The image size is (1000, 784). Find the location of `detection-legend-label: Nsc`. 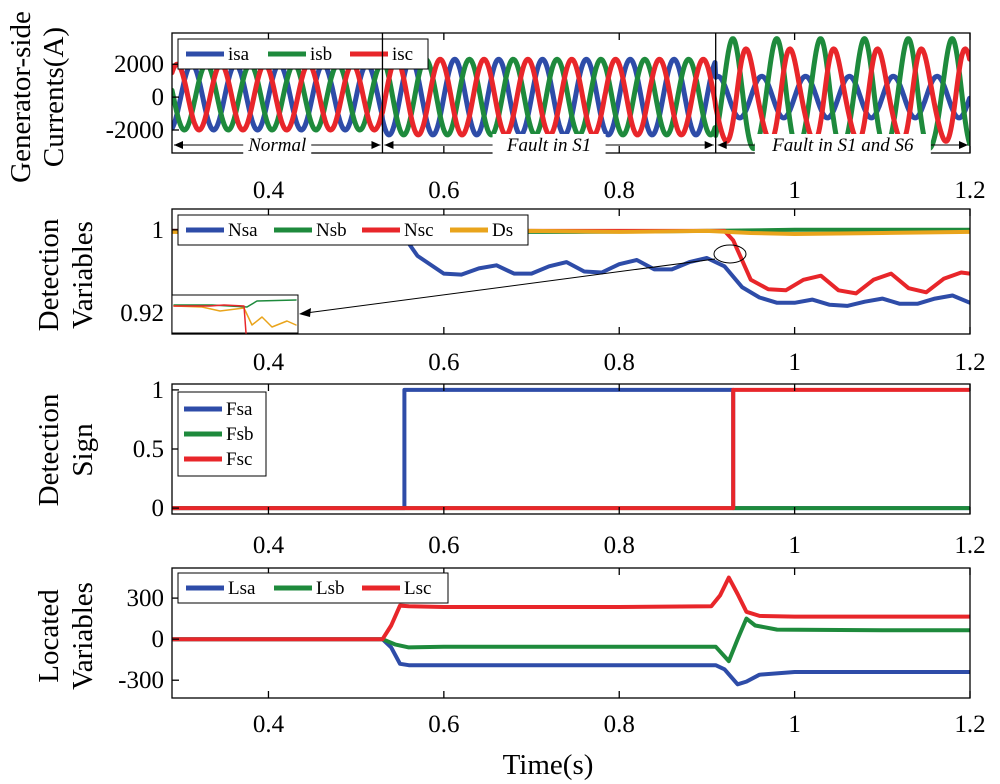

detection-legend-label: Nsc is located at coordinates (419, 230).